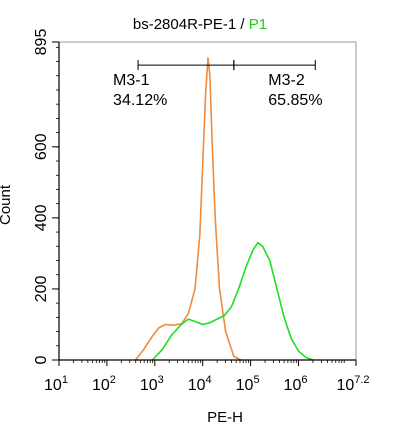 The image size is (400, 436). What do you see at coordinates (152, 384) in the screenshot?
I see `x-tick-label: 10³` at bounding box center [152, 384].